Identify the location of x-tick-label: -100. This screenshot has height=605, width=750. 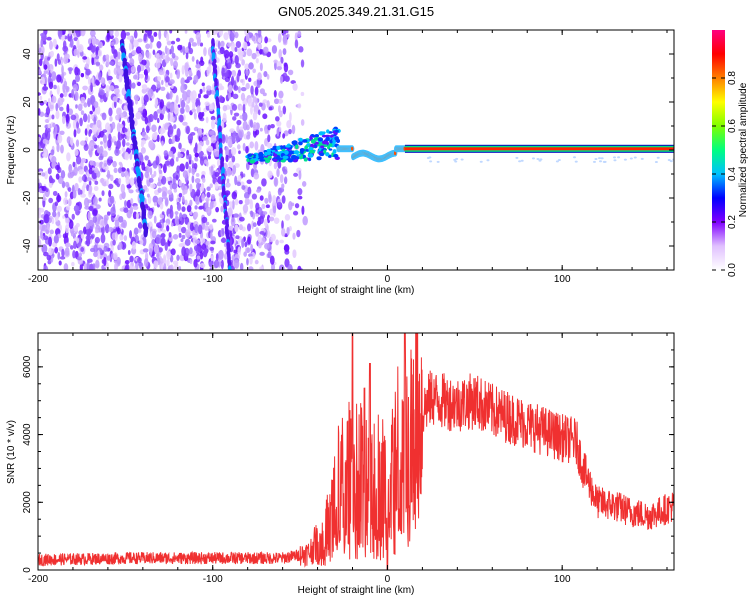
(213, 279).